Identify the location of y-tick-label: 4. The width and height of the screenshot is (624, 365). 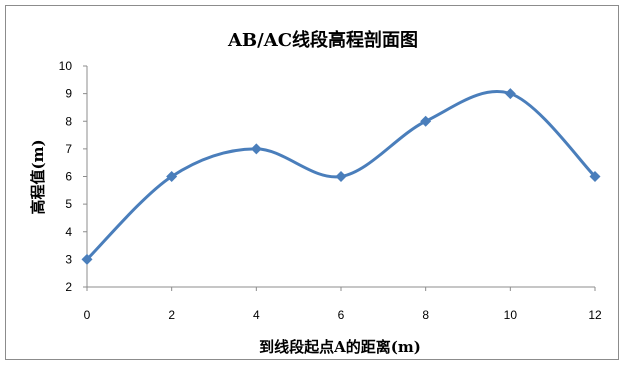
(68, 232).